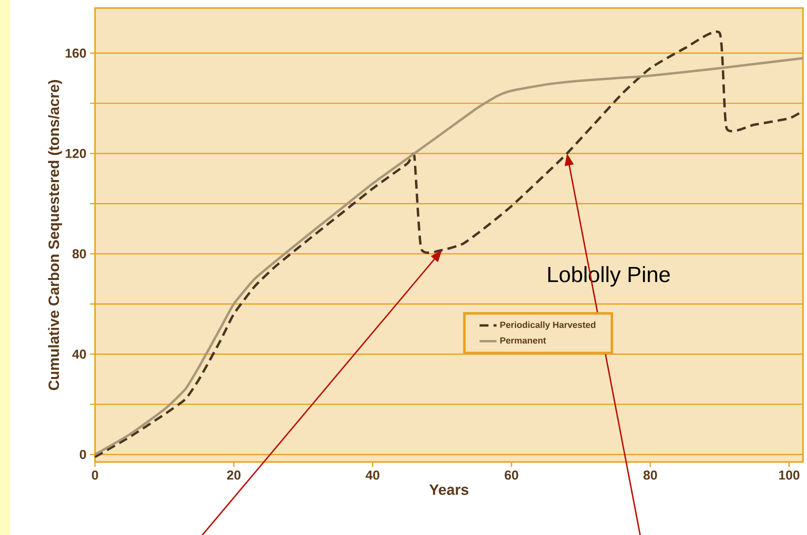  I want to click on x-tick-label: 0, so click(95, 475).